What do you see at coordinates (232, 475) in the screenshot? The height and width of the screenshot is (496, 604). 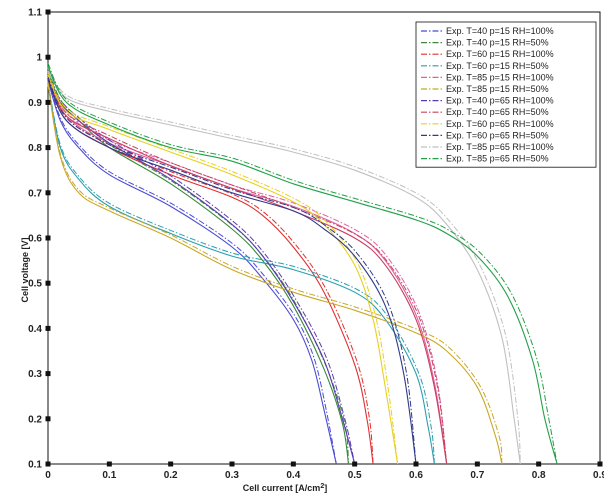 I see `x-tick-label: 0.3` at bounding box center [232, 475].